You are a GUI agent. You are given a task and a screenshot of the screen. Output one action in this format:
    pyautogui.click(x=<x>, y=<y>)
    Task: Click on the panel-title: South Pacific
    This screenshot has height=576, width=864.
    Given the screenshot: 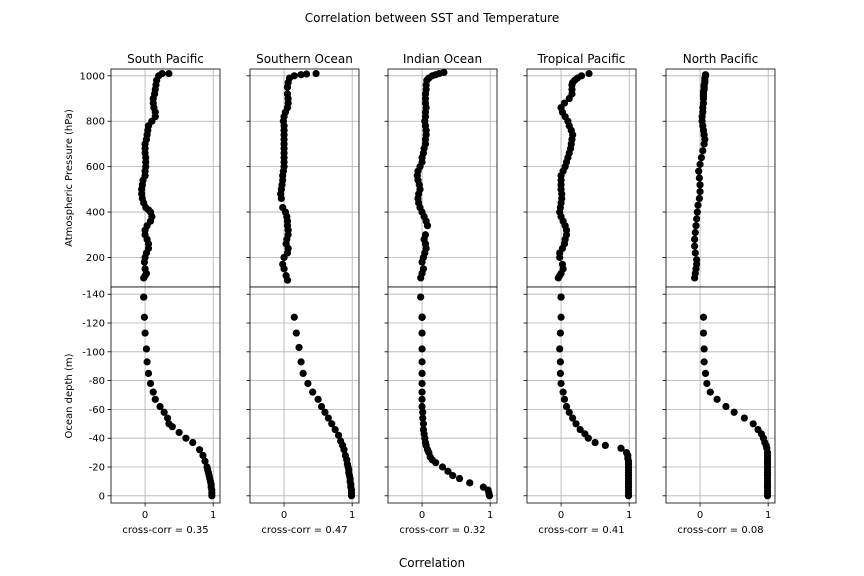 What is the action you would take?
    pyautogui.click(x=165, y=59)
    